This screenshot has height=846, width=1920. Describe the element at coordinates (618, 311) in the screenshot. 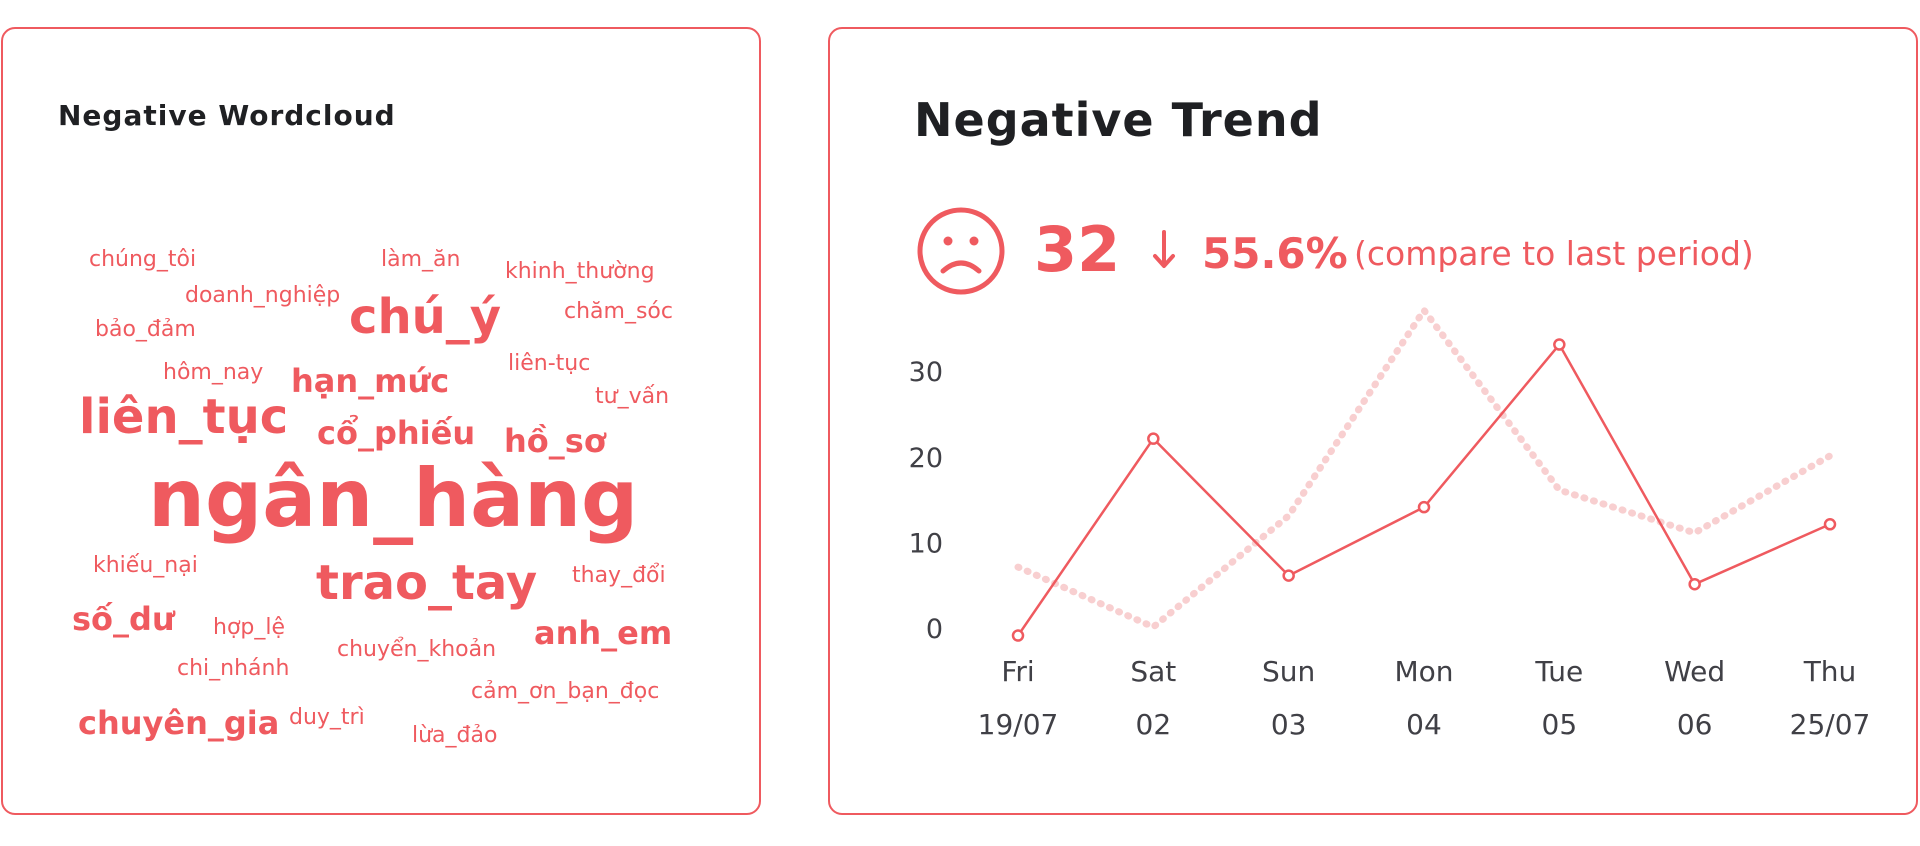

I see `wordcloud-word: chăm_sóc` at that location.